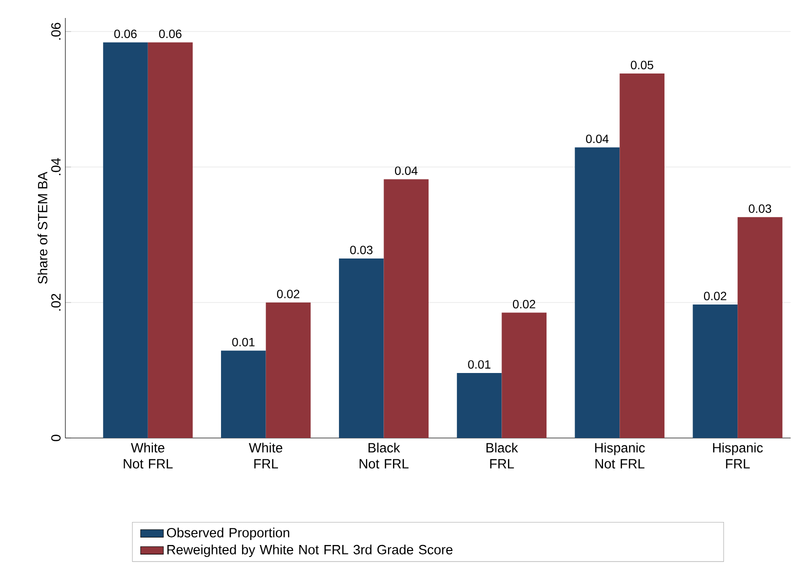  Describe the element at coordinates (56, 31) in the screenshot. I see `y-tick-label: .06` at that location.